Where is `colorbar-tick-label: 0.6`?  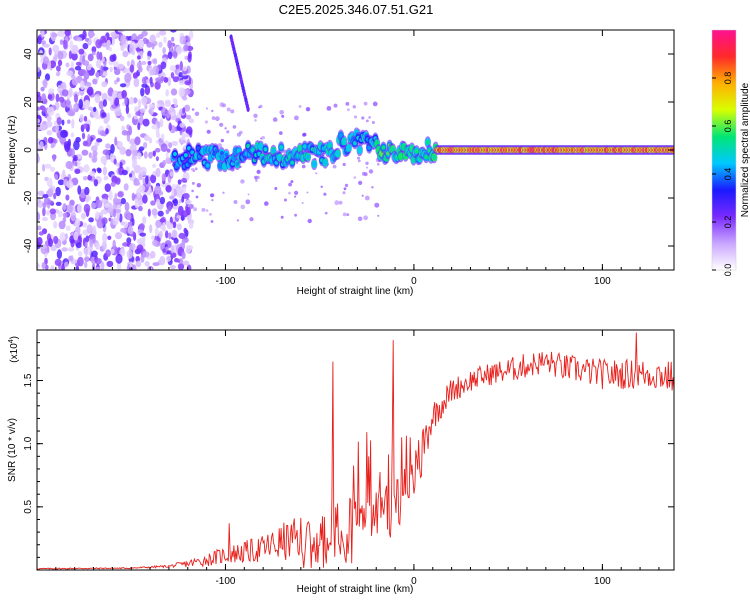
colorbar-tick-label: 0.6 is located at coordinates (728, 126).